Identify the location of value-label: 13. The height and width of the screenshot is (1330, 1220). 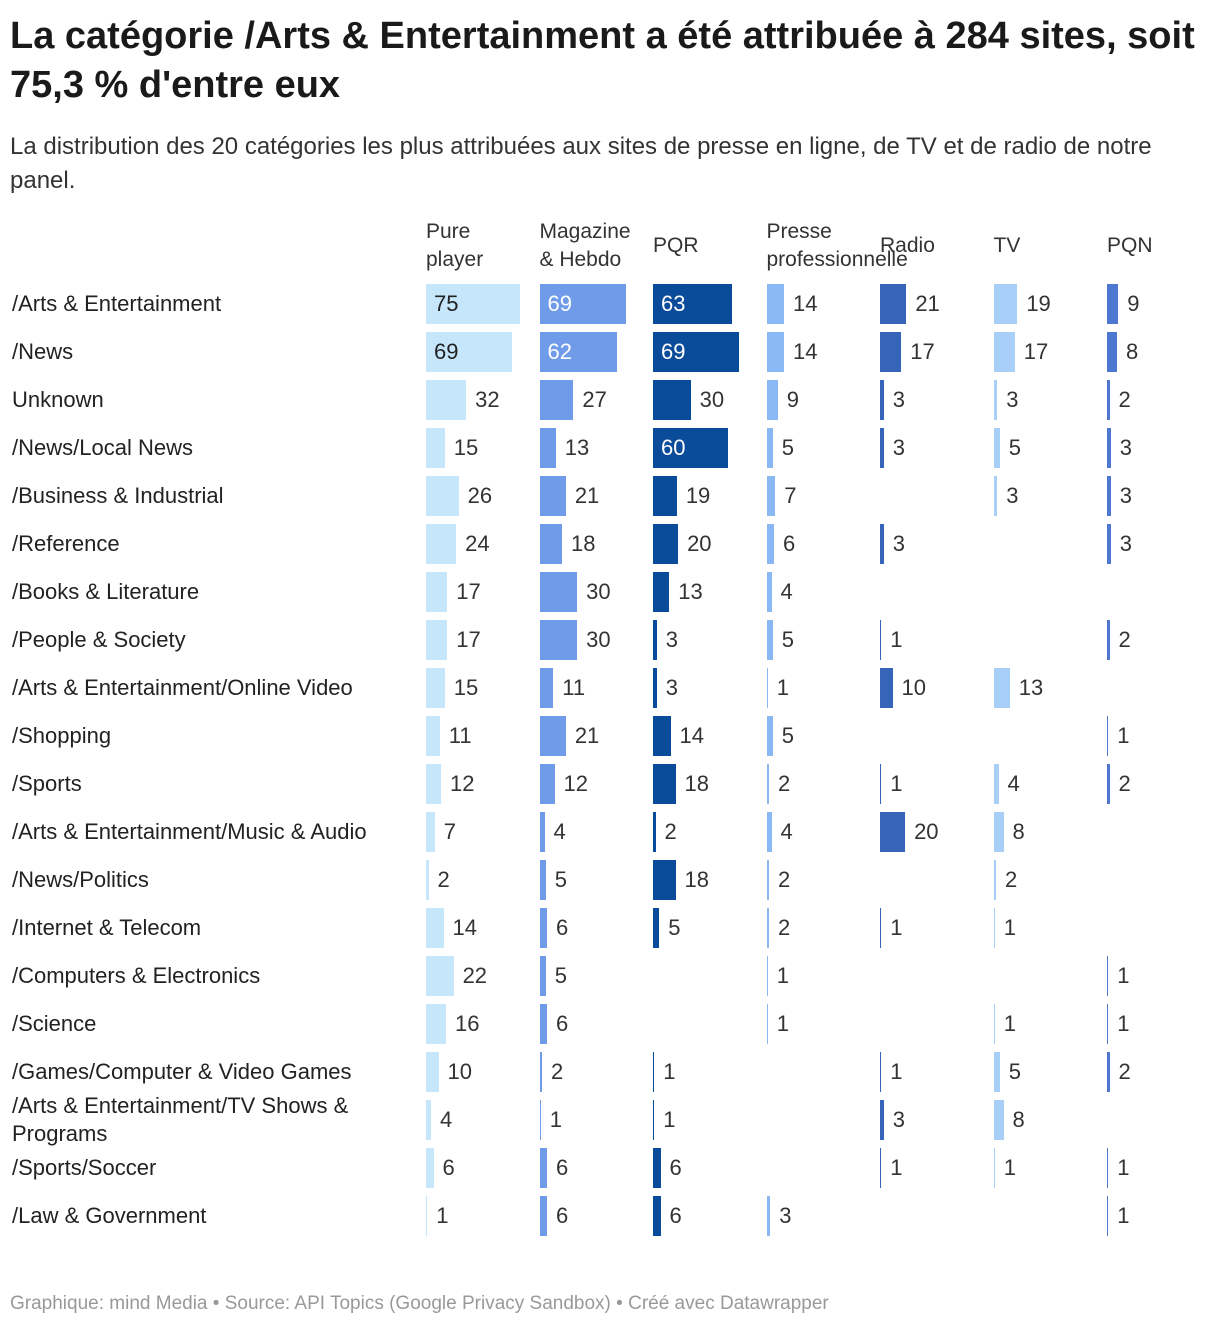
(577, 447).